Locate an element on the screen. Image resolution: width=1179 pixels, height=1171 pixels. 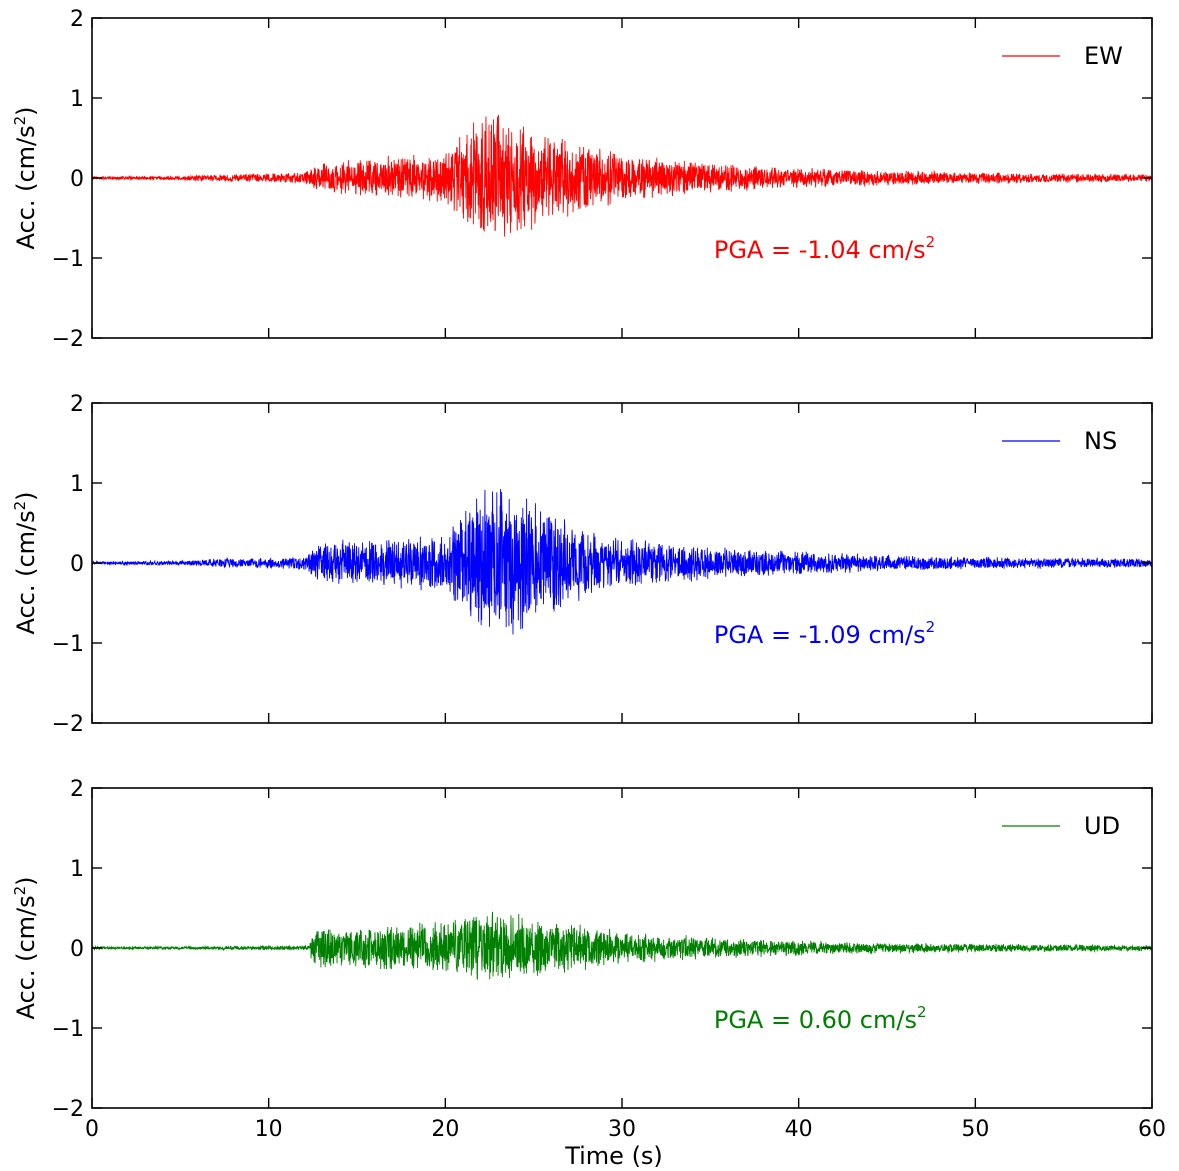
series-line-ew is located at coordinates (622, 175).